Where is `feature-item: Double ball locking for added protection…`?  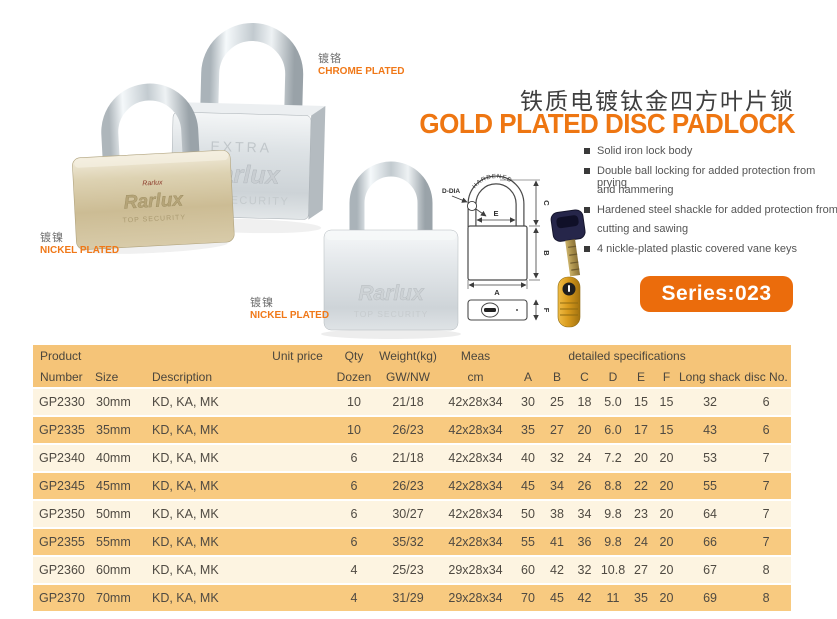 feature-item: Double ball locking for added protection… is located at coordinates (710, 177).